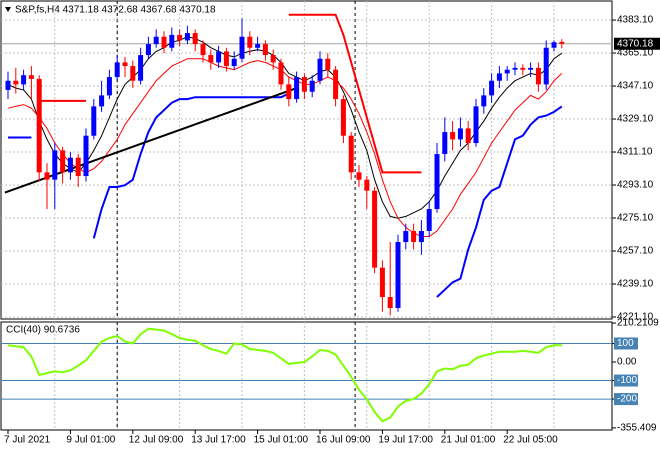 The image size is (660, 450). I want to click on x-tick-label: 7 Jul 2021, so click(27, 440).